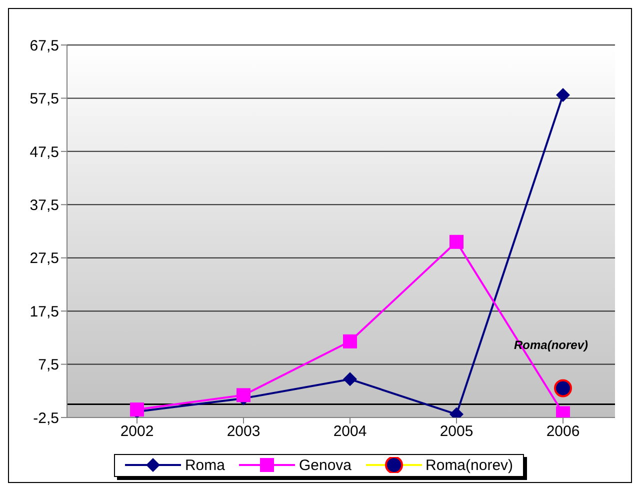 The height and width of the screenshot is (489, 638). Describe the element at coordinates (48, 365) in the screenshot. I see `y-tick-label: 7,5` at that location.